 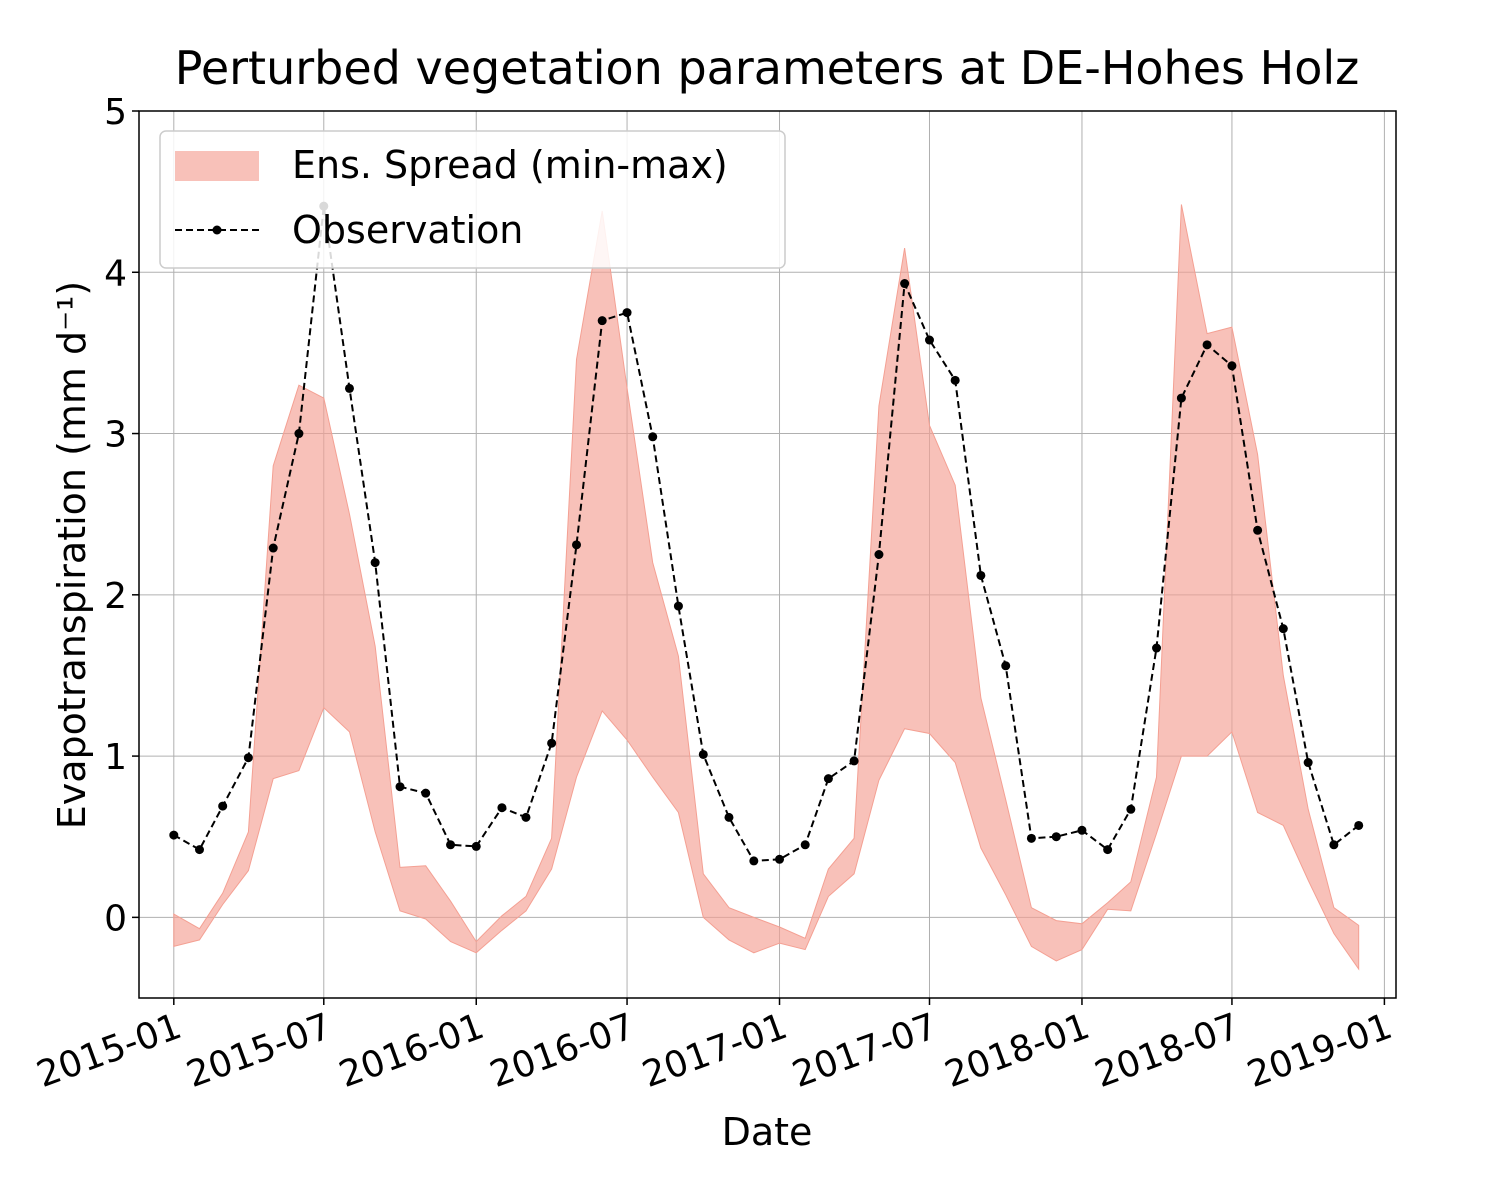 What do you see at coordinates (407, 230) in the screenshot?
I see `legend-label-observation: Observation` at bounding box center [407, 230].